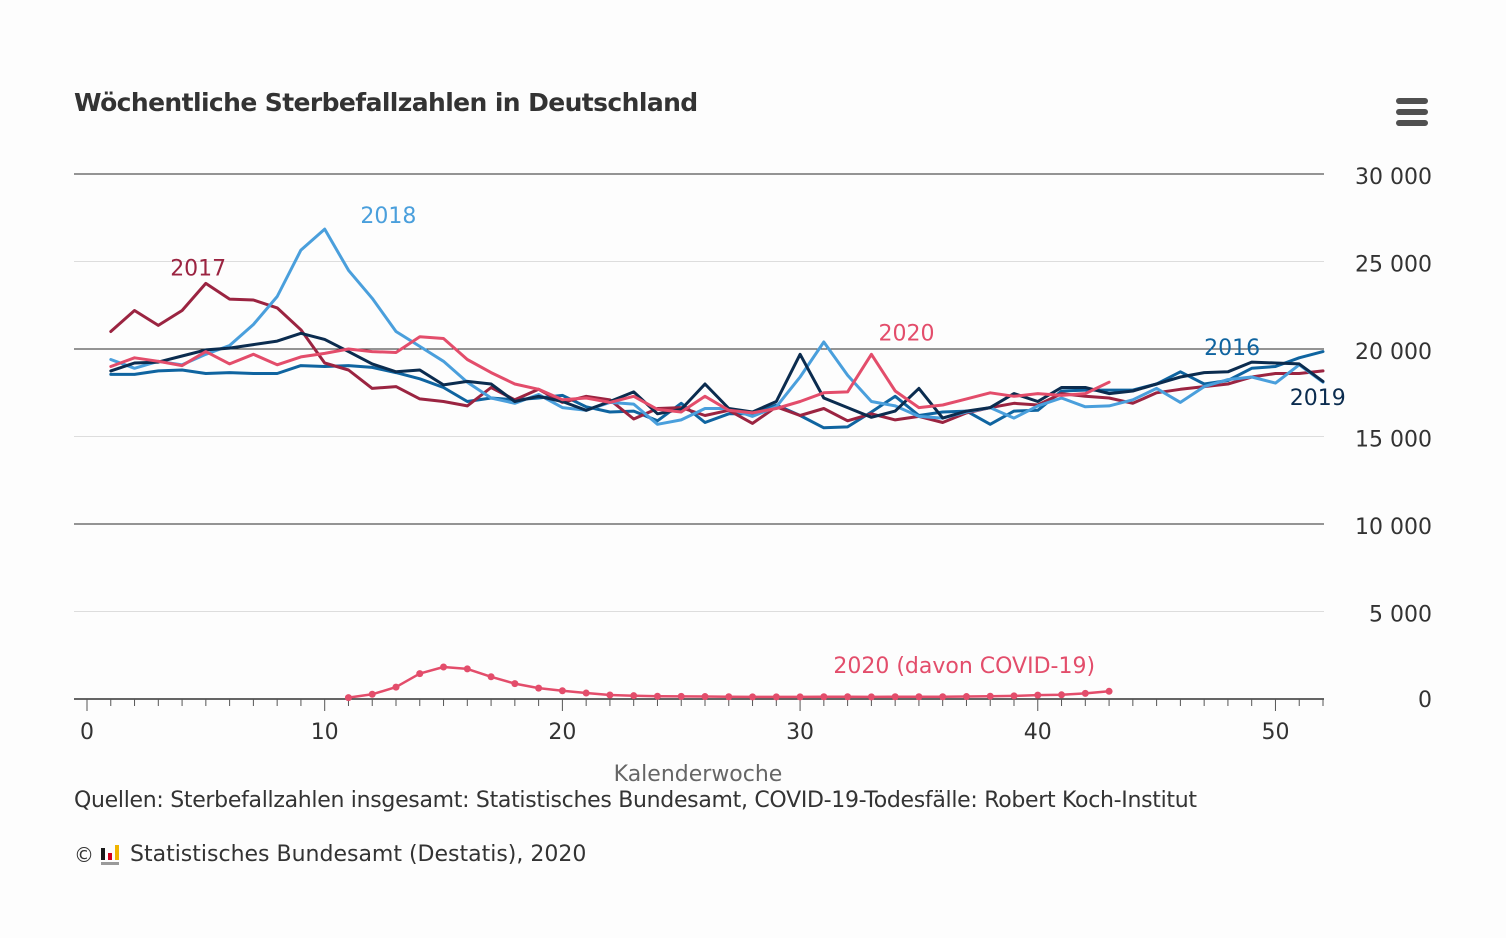 Image resolution: width=1506 pixels, height=938 pixels. I want to click on credit-text: Statistisches Bundesamt (Destatis), 2020, so click(358, 854).